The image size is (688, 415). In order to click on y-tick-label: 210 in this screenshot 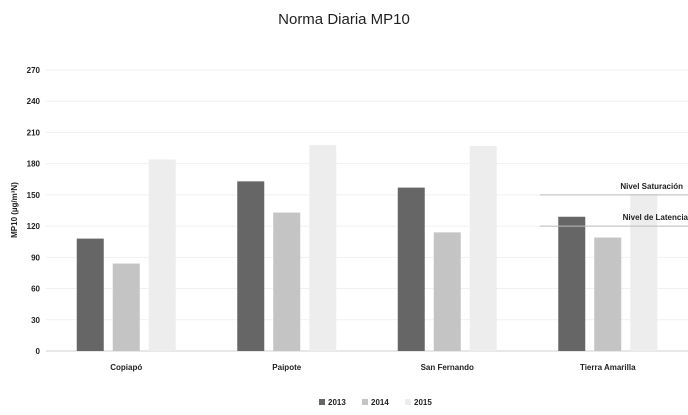, I will do `click(34, 132)`.